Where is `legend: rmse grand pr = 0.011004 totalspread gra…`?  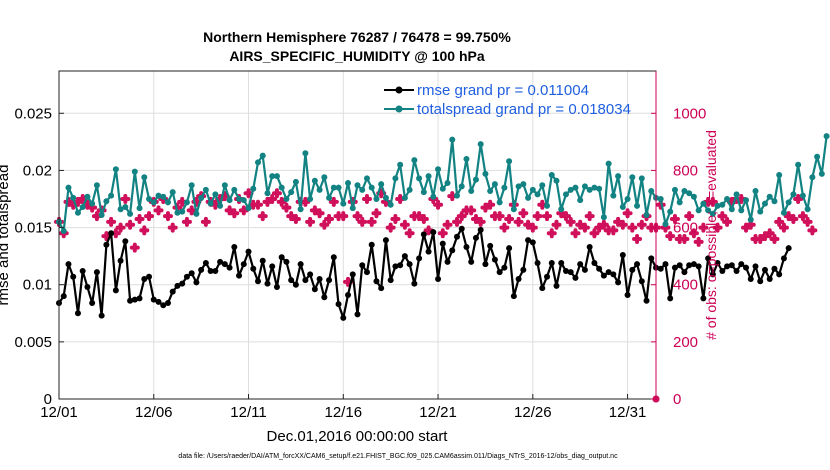 legend: rmse grand pr = 0.011004 totalspread gra… is located at coordinates (507, 100).